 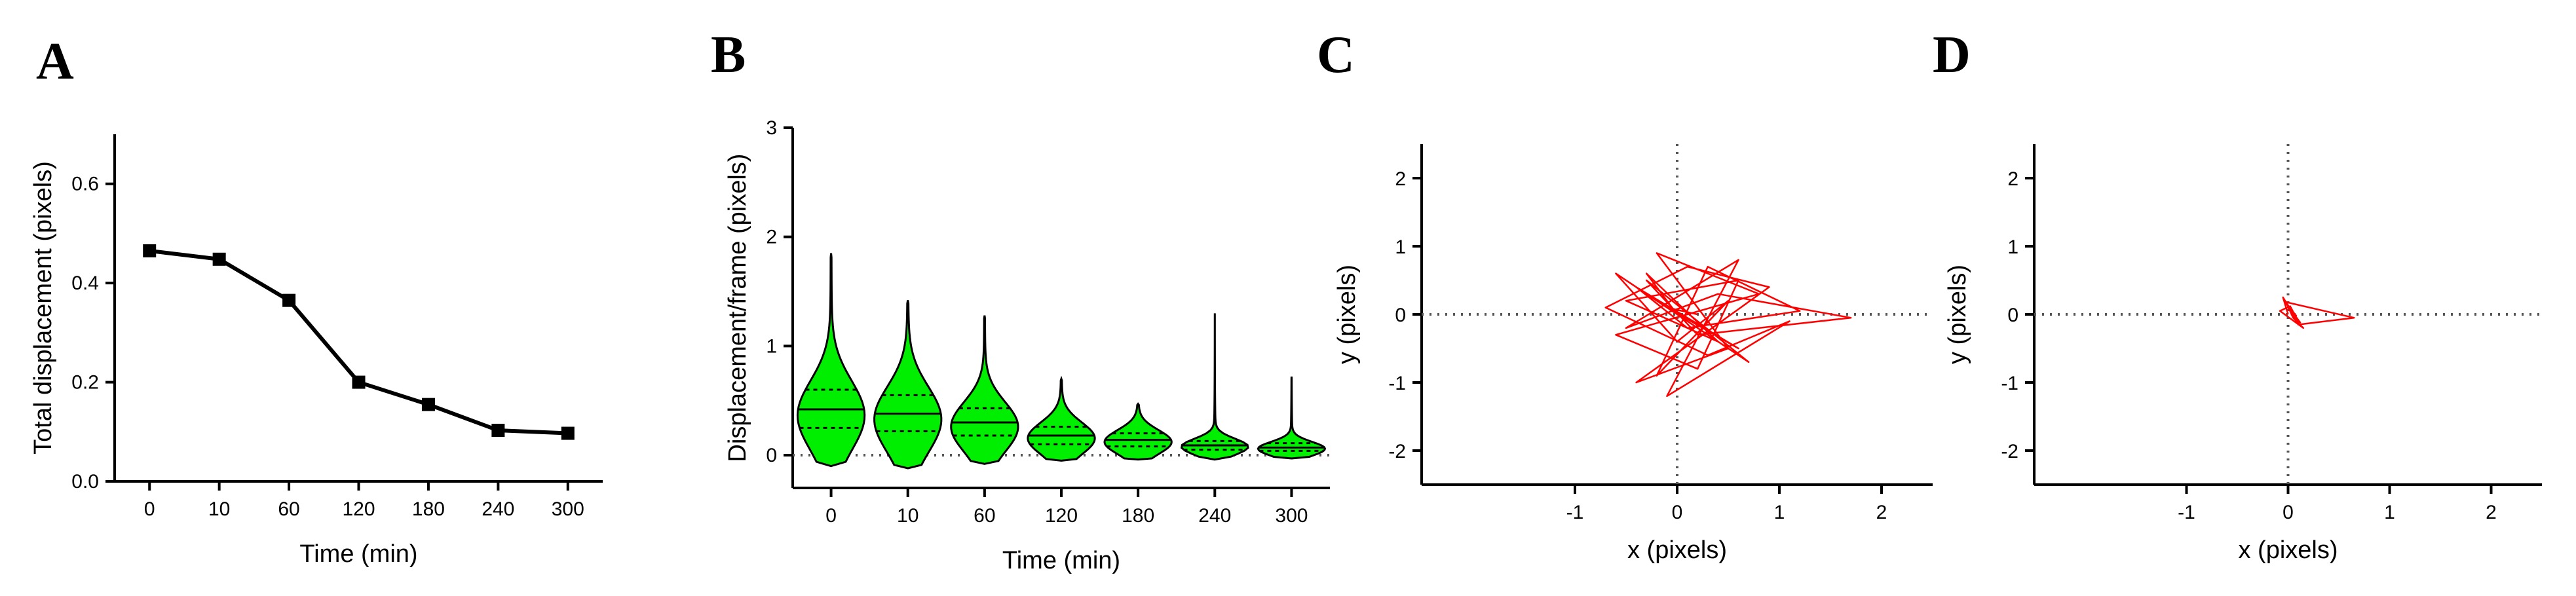 What do you see at coordinates (771, 128) in the screenshot?
I see `y-tick-label: 3` at bounding box center [771, 128].